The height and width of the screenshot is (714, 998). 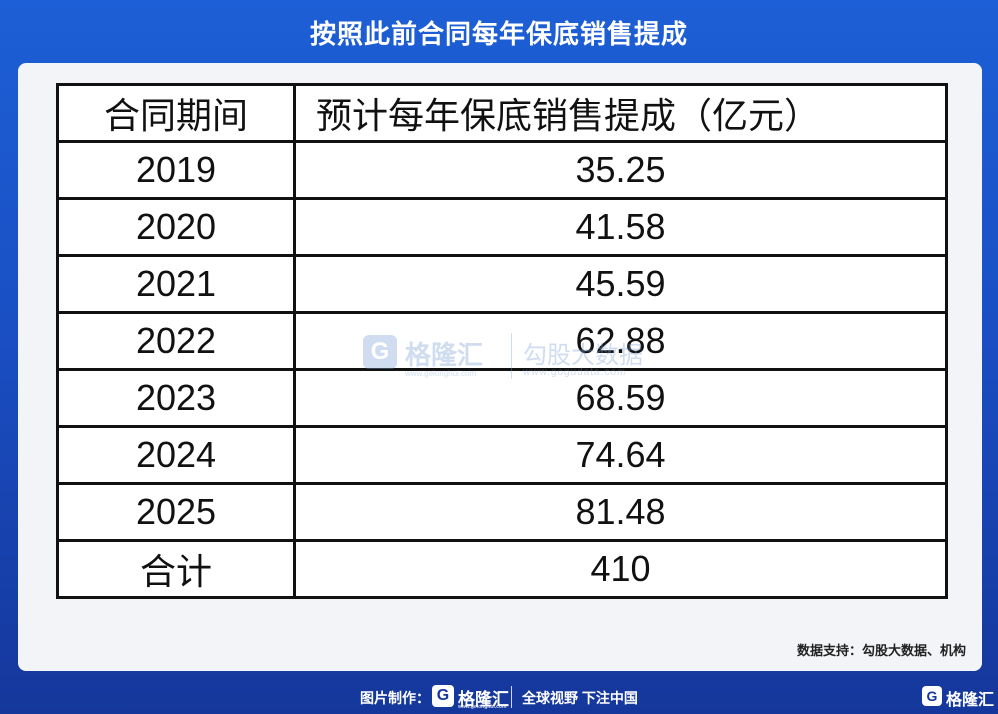 What do you see at coordinates (970, 700) in the screenshot?
I see `corner-brand: 格隆汇` at bounding box center [970, 700].